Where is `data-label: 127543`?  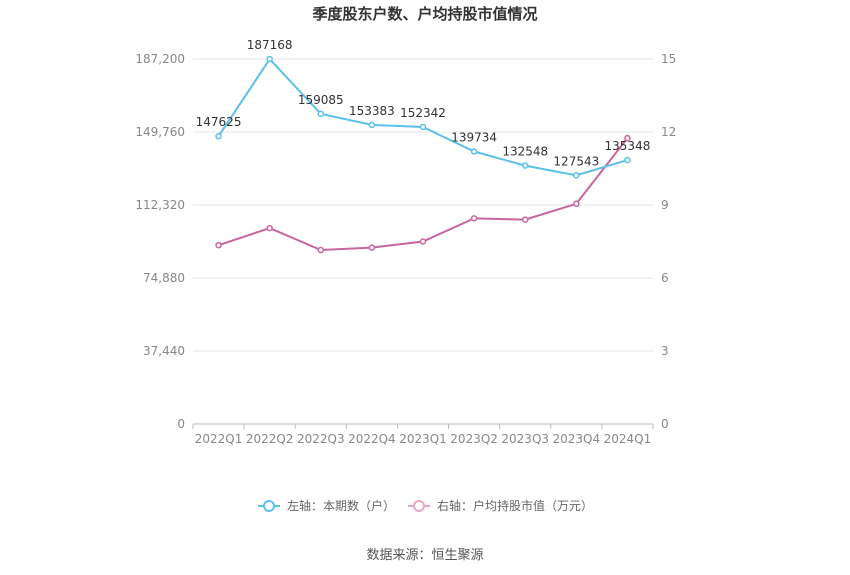 data-label: 127543 is located at coordinates (576, 161).